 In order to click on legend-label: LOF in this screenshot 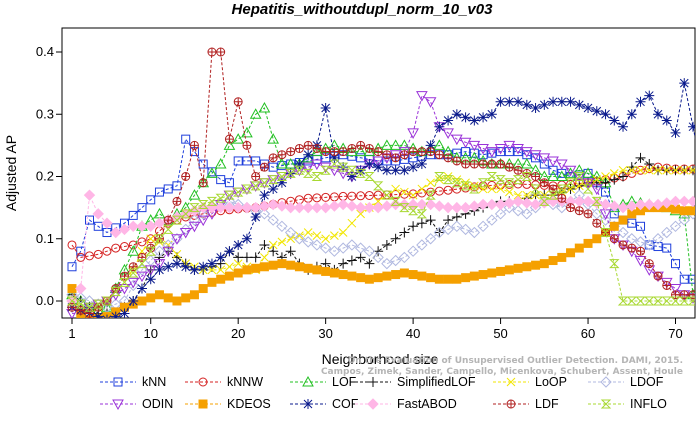, I will do `click(344, 382)`.